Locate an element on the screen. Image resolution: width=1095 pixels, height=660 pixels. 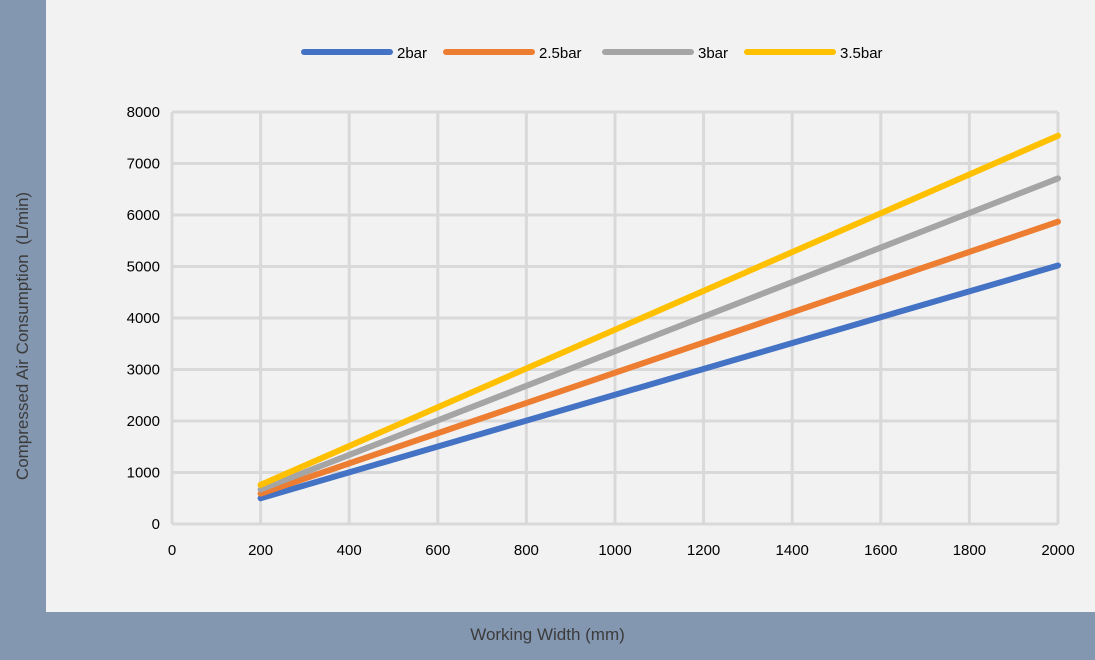
x-tick-label: 1000 is located at coordinates (614, 550).